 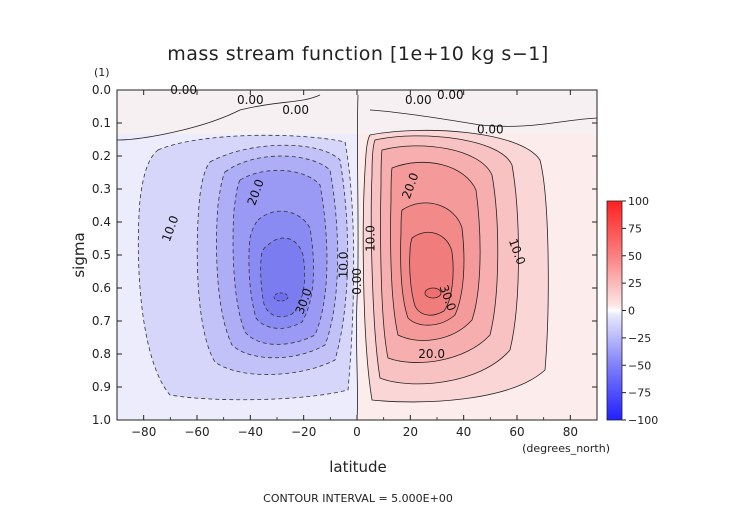 I want to click on colorbar-tick-label: −100, so click(x=643, y=420).